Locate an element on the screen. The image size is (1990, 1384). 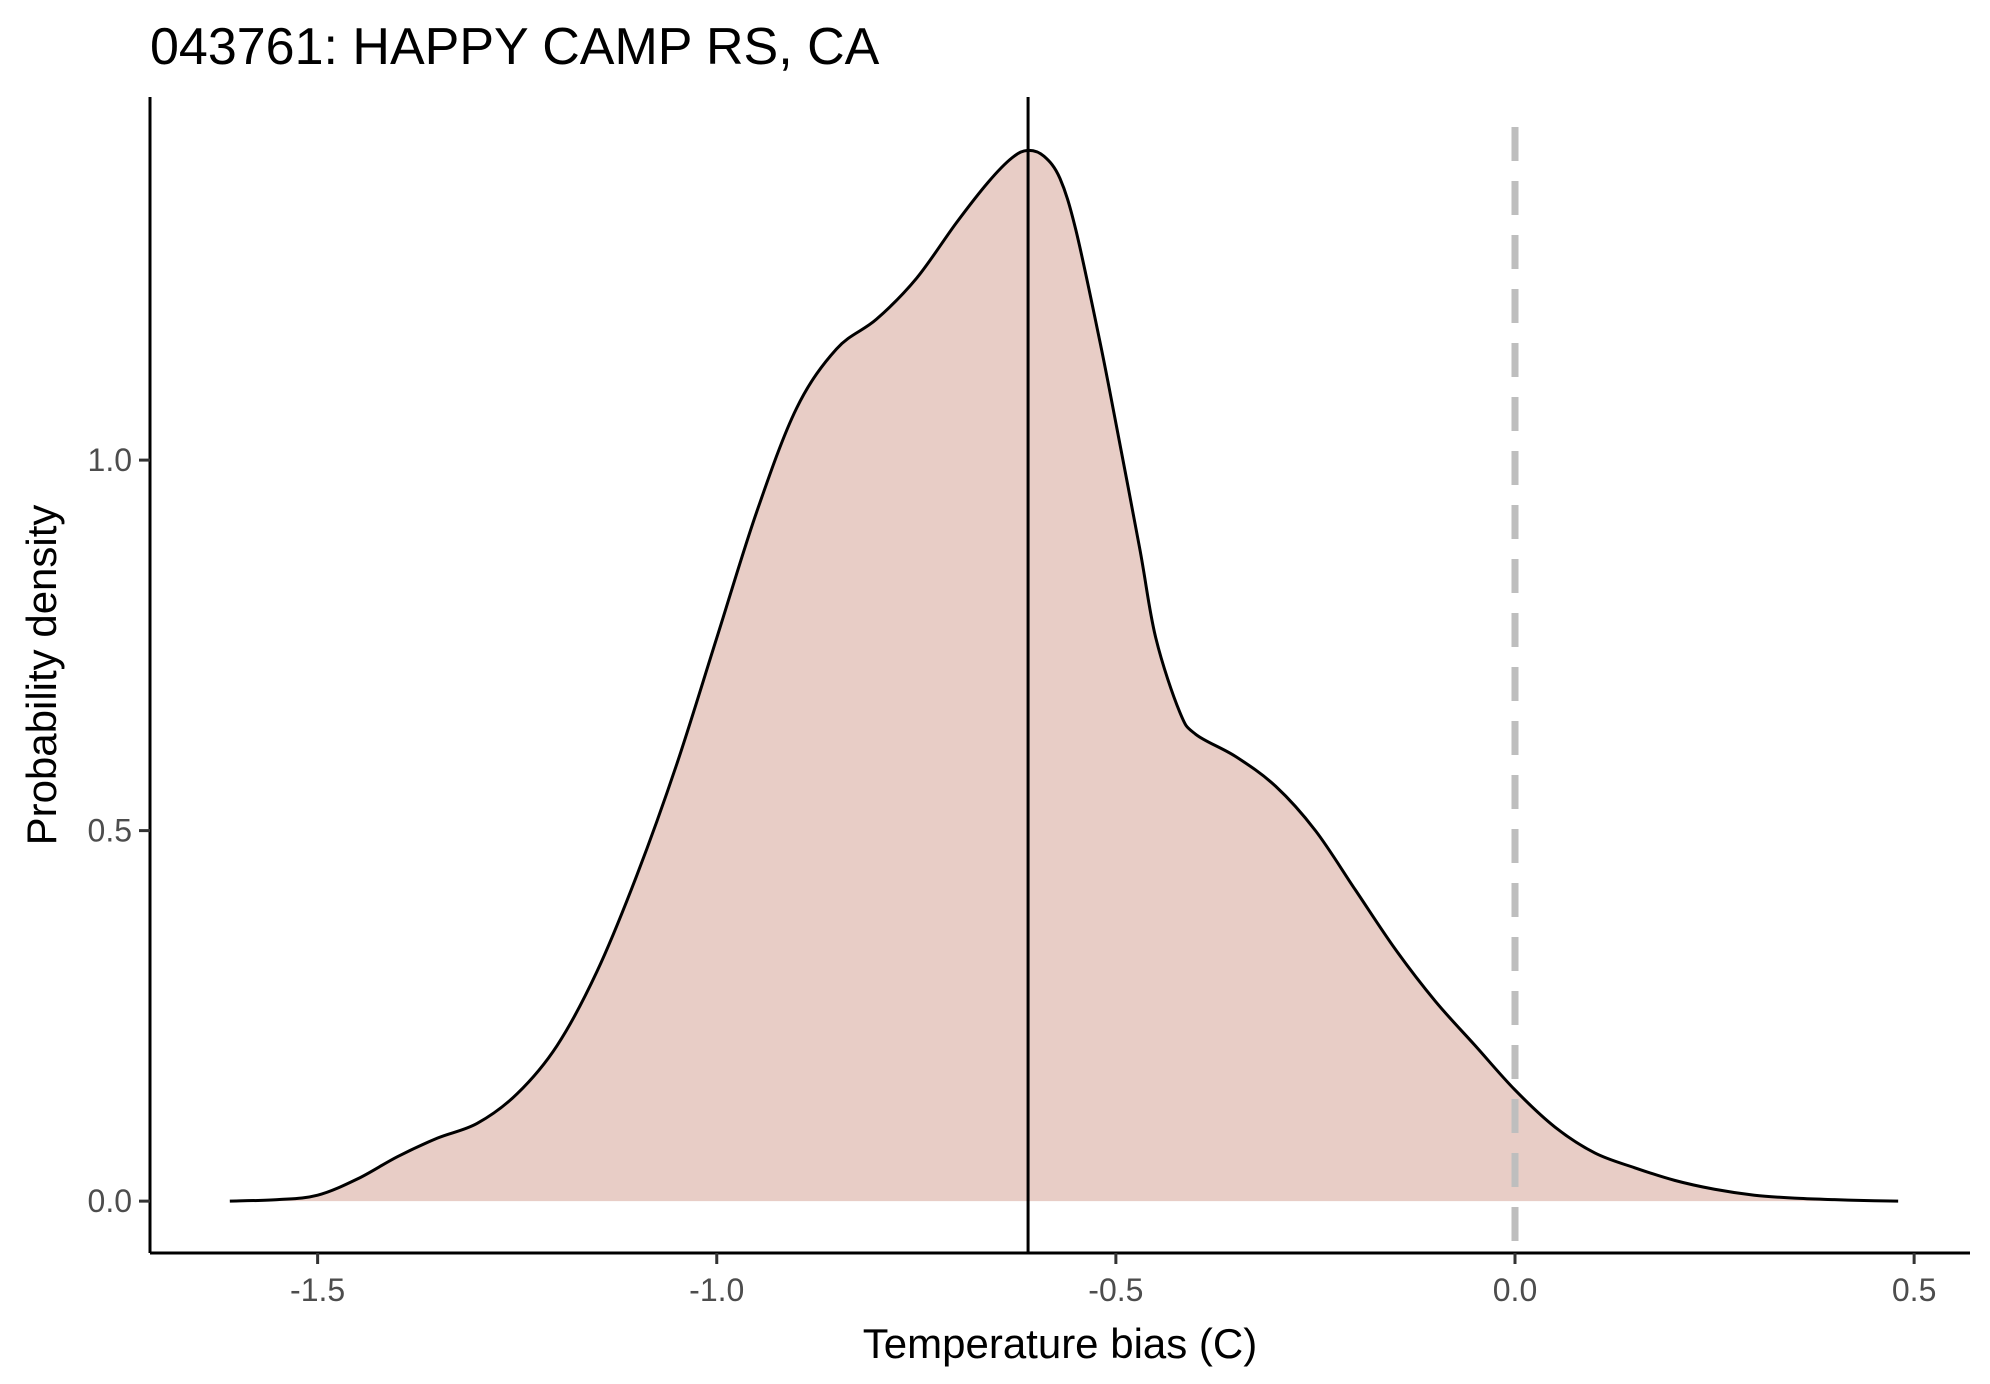
y-tick-label: 0.5 is located at coordinates (110, 831).